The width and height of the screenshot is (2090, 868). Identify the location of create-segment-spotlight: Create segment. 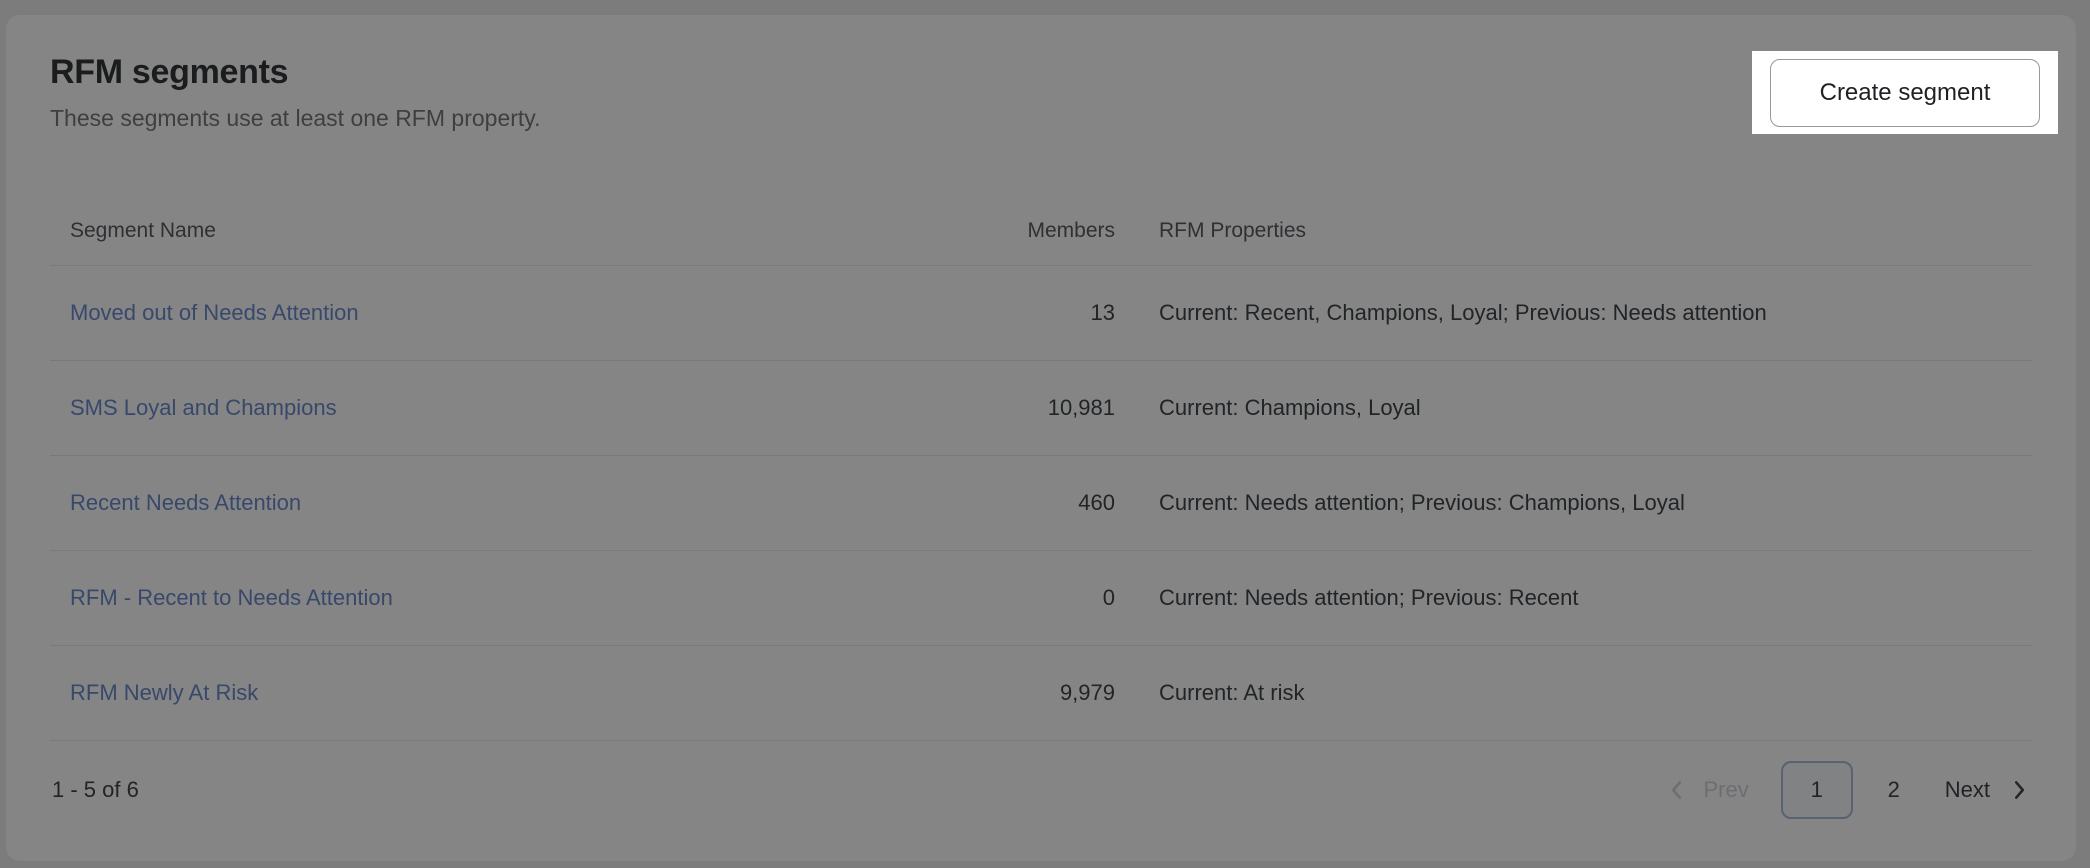
(1905, 92).